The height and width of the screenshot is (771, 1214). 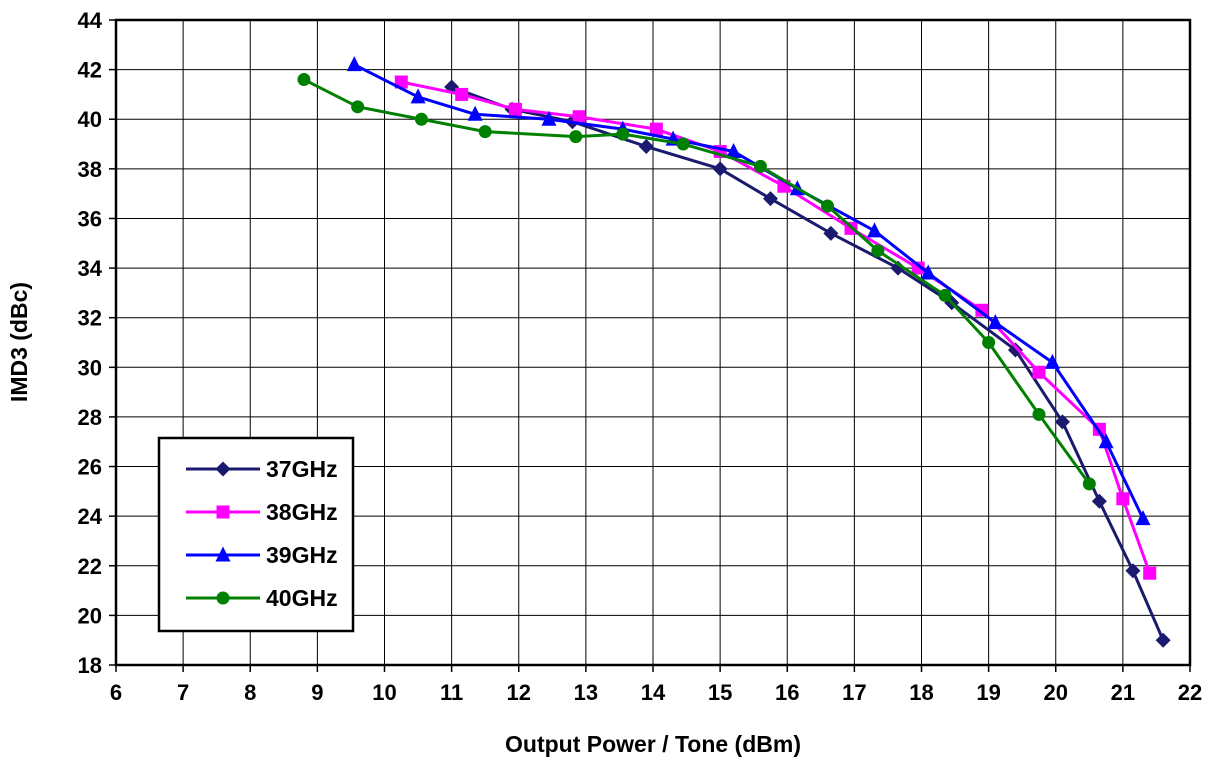 What do you see at coordinates (90, 467) in the screenshot?
I see `y-tick-label: 26` at bounding box center [90, 467].